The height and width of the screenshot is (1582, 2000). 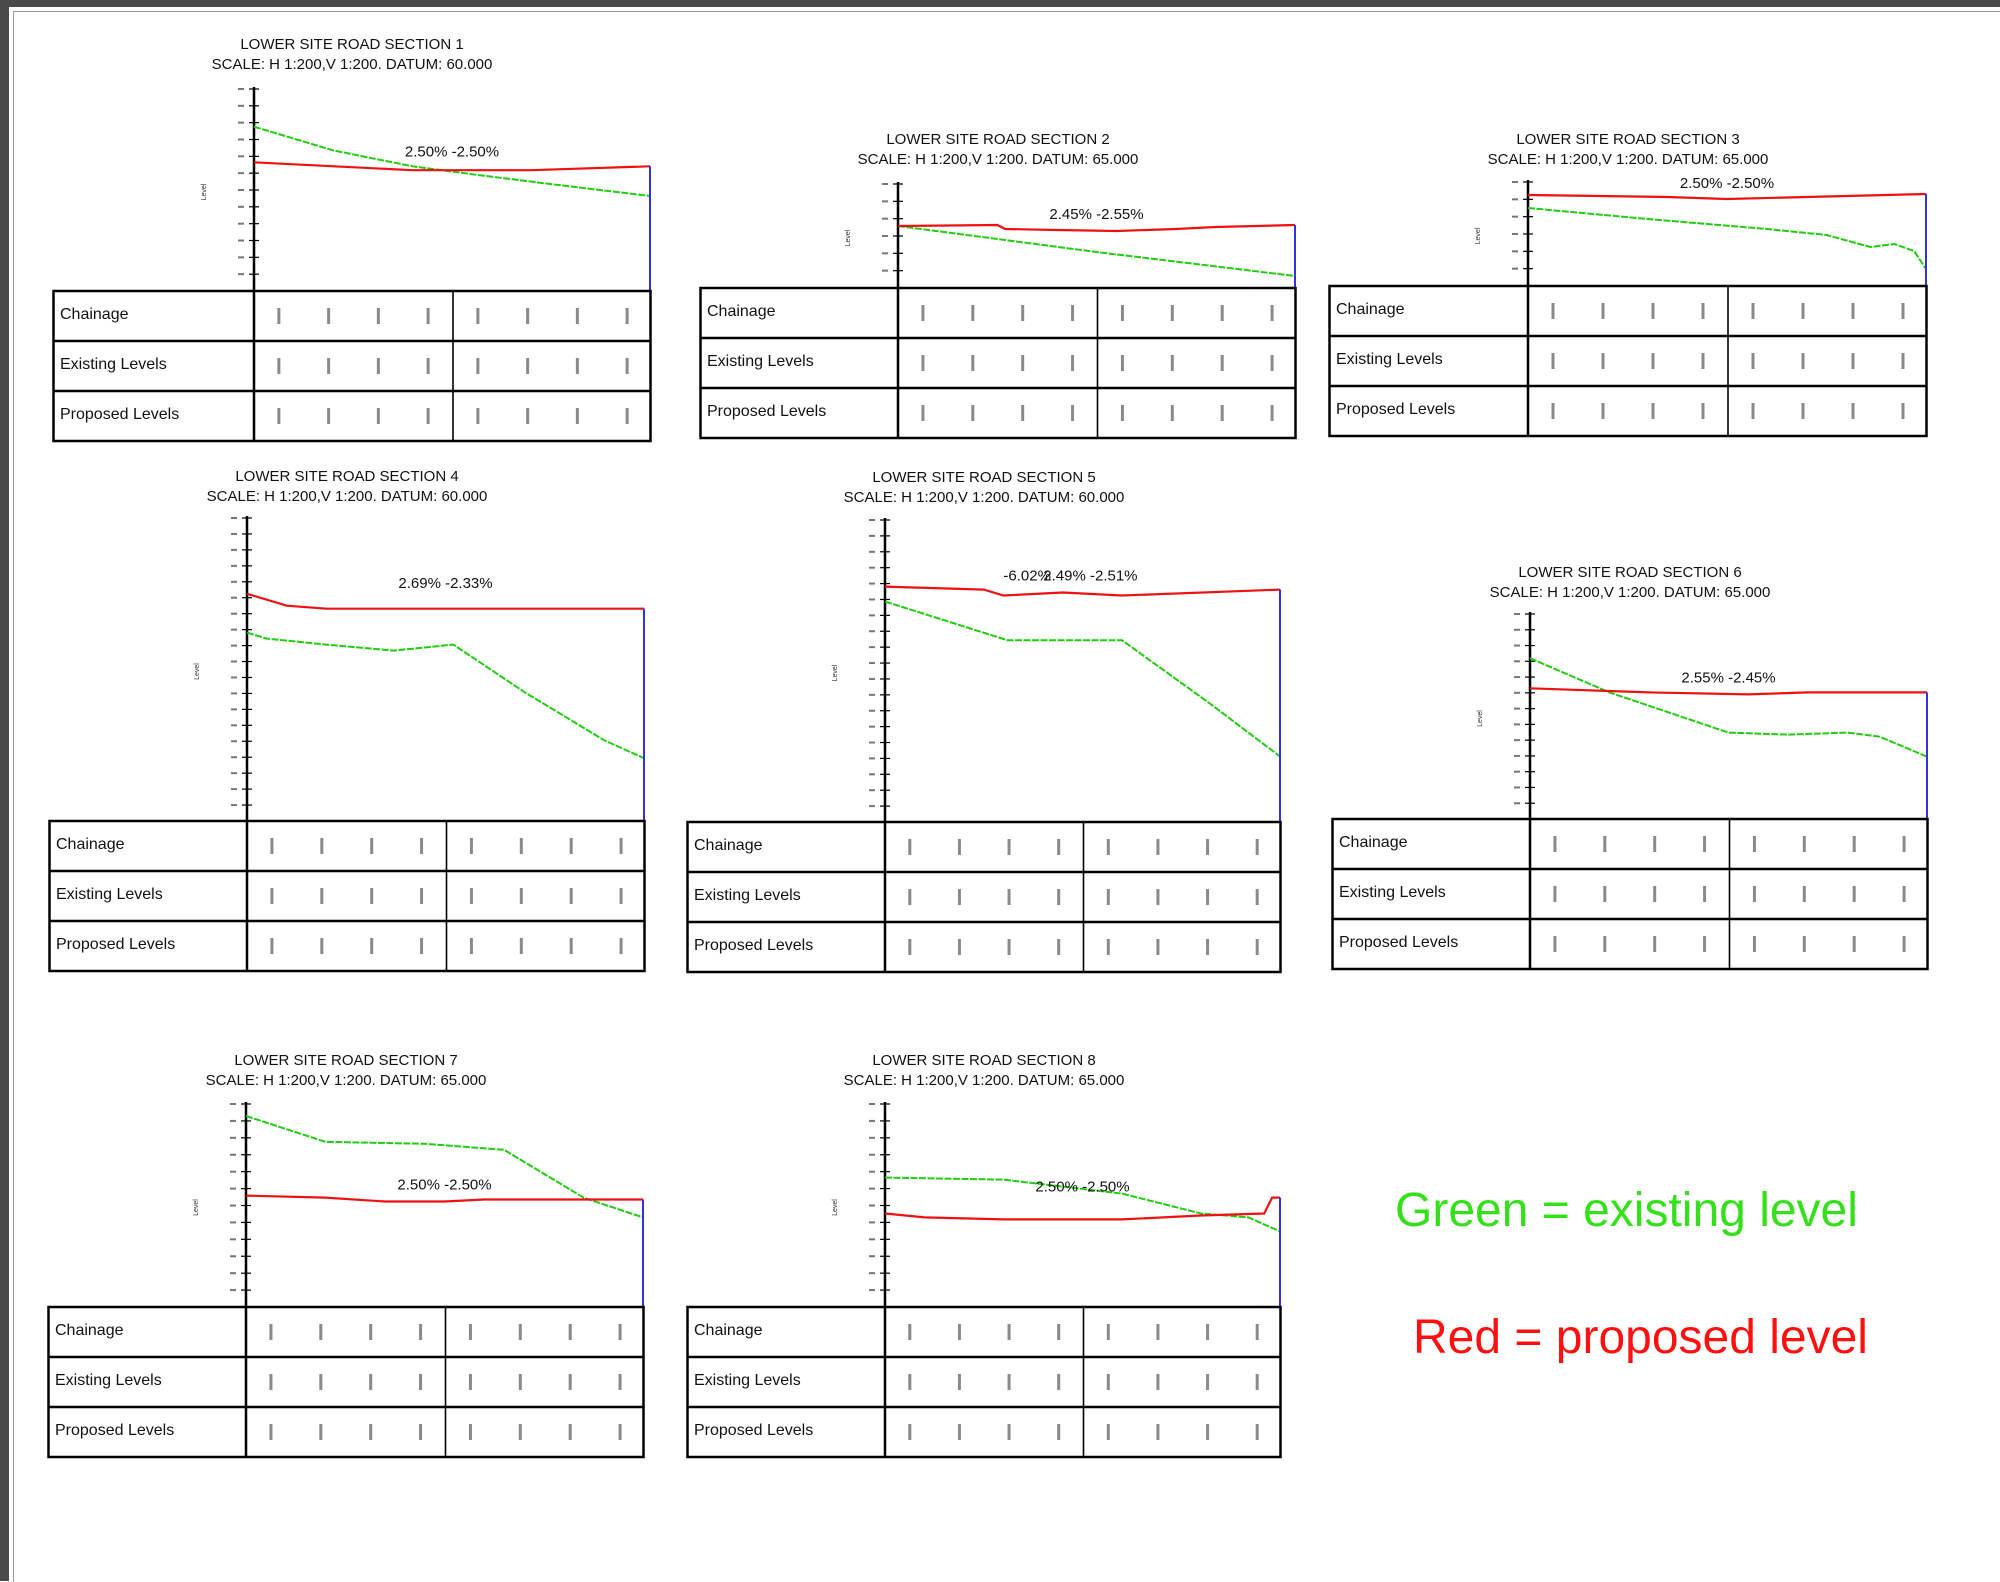 I want to click on section-scale: SCALE: H 1:200,V 1:200. DATUM: 60.000, so click(x=352, y=64).